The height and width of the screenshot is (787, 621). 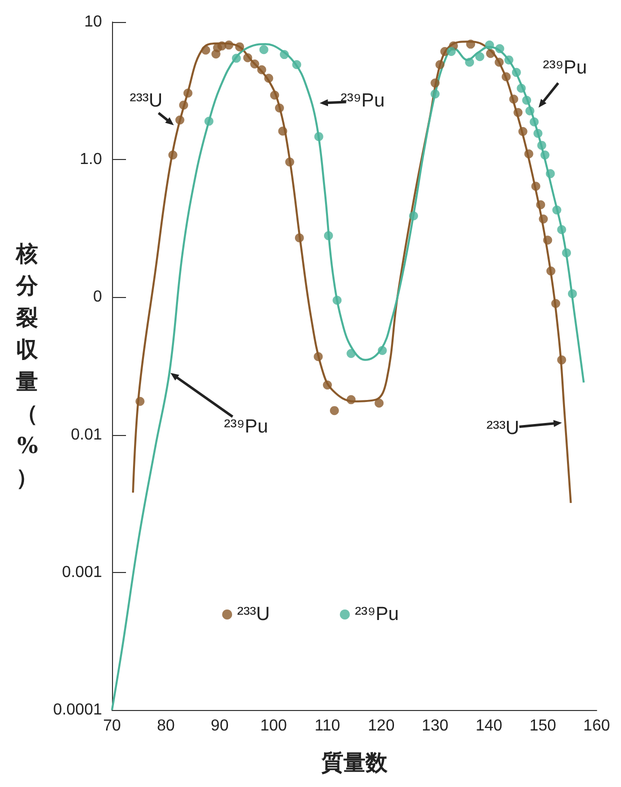 What do you see at coordinates (435, 726) in the screenshot?
I see `x-tick-label: 130` at bounding box center [435, 726].